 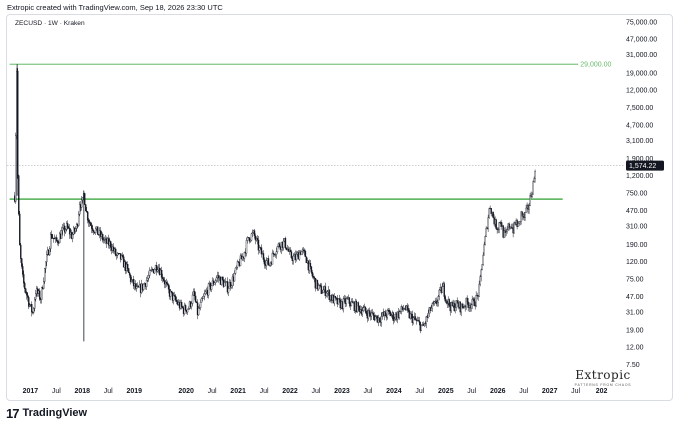 What do you see at coordinates (635, 348) in the screenshot?
I see `y-tick-label: 12.00` at bounding box center [635, 348].